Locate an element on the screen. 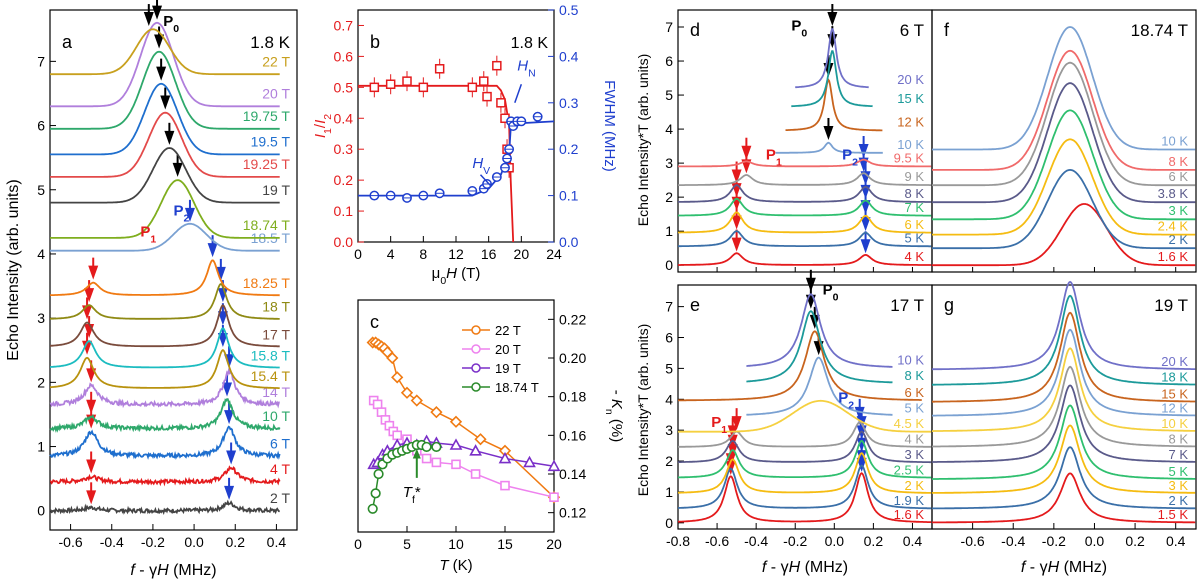 This screenshot has width=1204, height=582. panel-g-trace-label: 7 K is located at coordinates (1178, 454).